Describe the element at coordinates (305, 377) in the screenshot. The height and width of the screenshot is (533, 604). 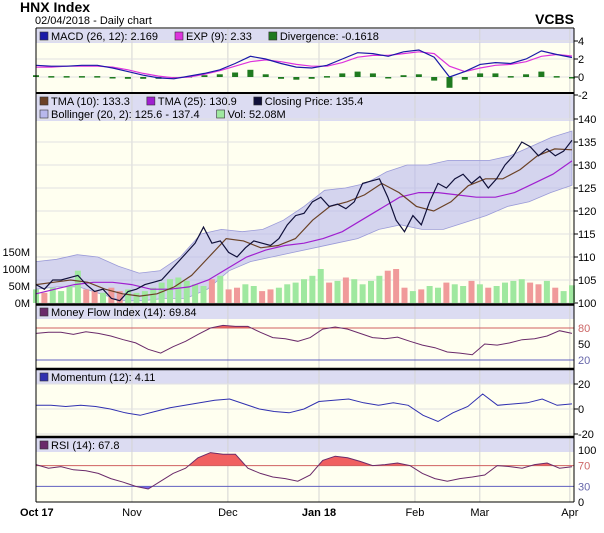
I see `momentum-legend-band` at that location.